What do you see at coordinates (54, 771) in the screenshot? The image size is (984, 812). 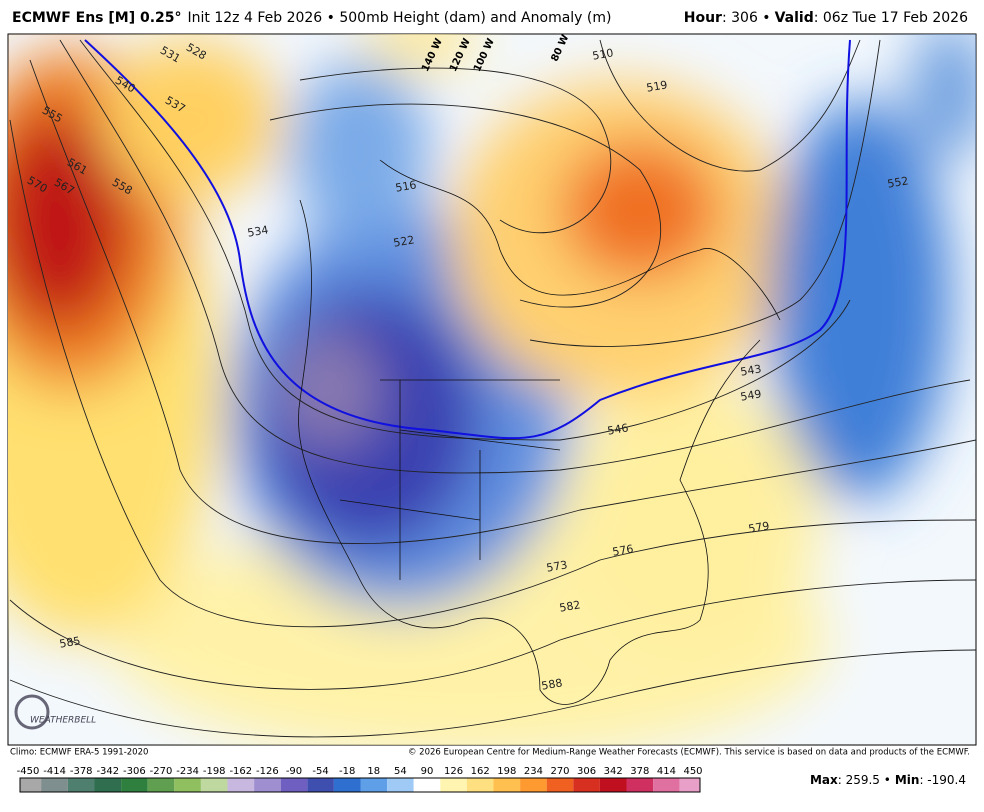 I see `colorbar-tick-label: -414` at bounding box center [54, 771].